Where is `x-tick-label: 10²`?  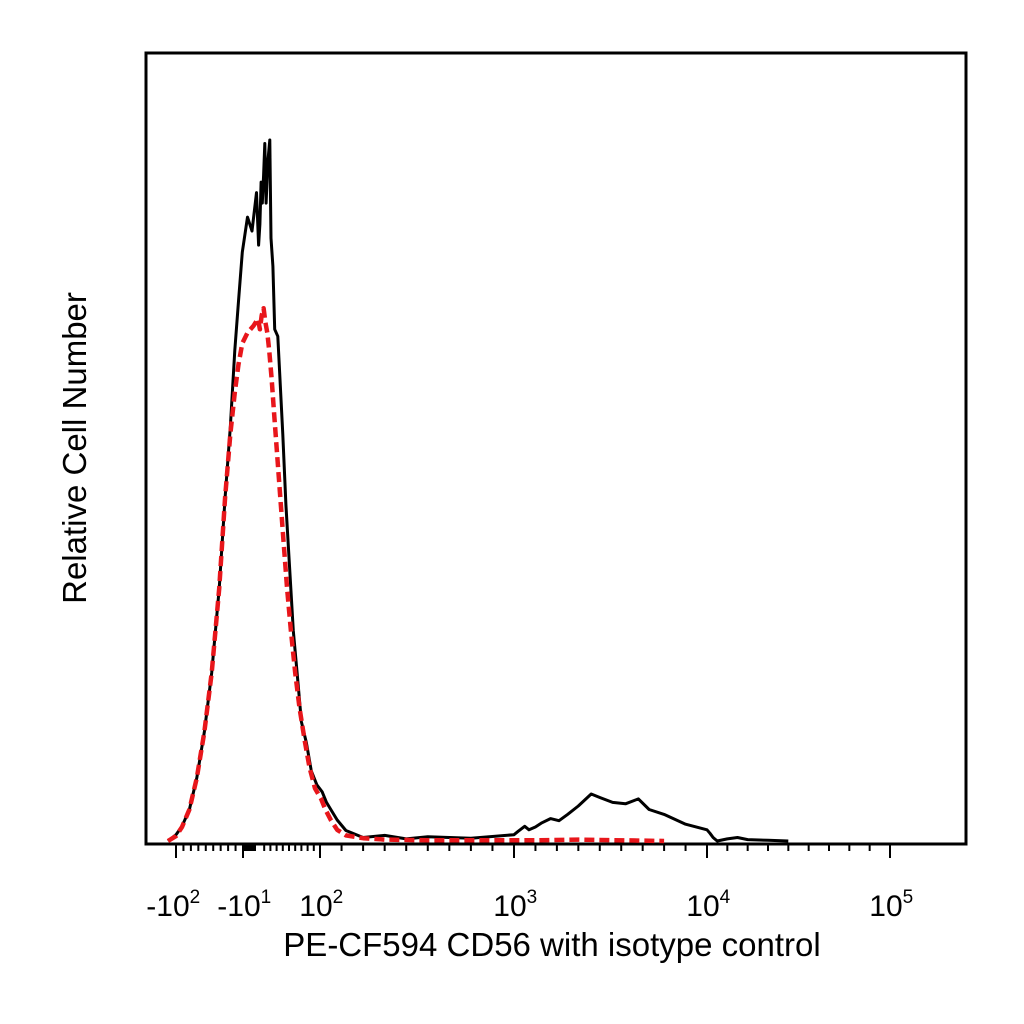
x-tick-label: 10² is located at coordinates (321, 905).